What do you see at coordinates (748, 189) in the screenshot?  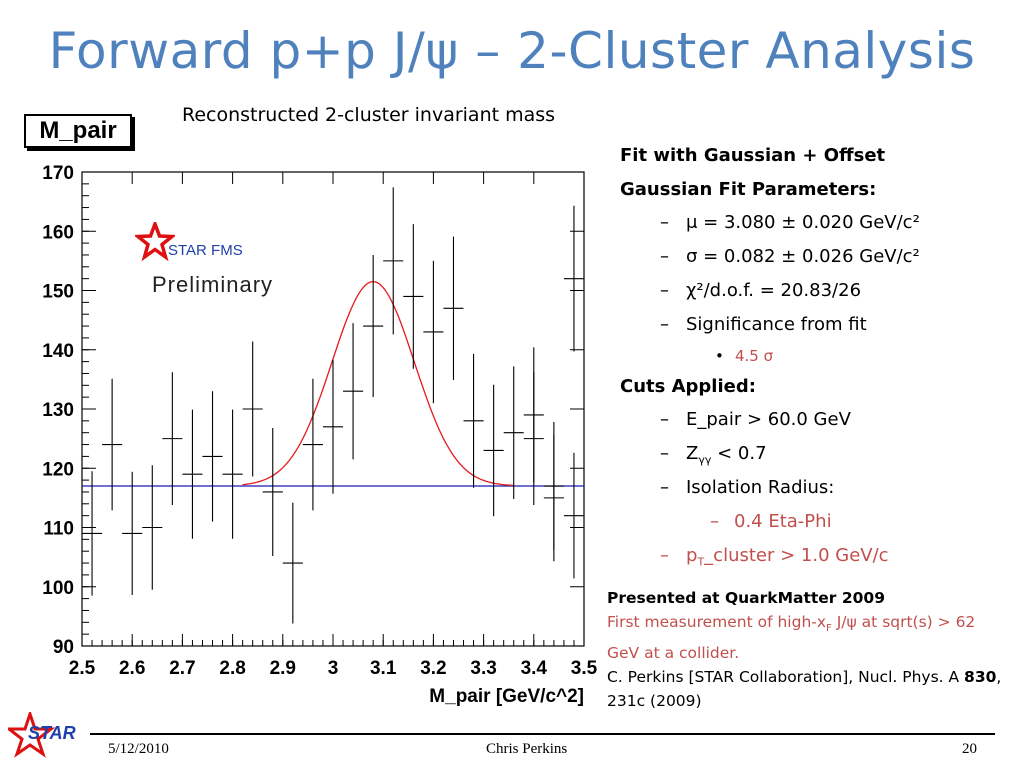 I see `params-heading: Gaussian Fit Parameters:` at bounding box center [748, 189].